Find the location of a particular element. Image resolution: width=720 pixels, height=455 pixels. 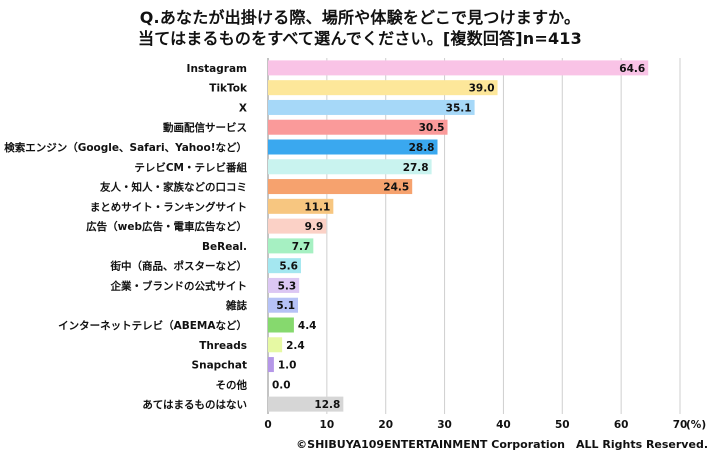

category-label: Threads is located at coordinates (223, 346).